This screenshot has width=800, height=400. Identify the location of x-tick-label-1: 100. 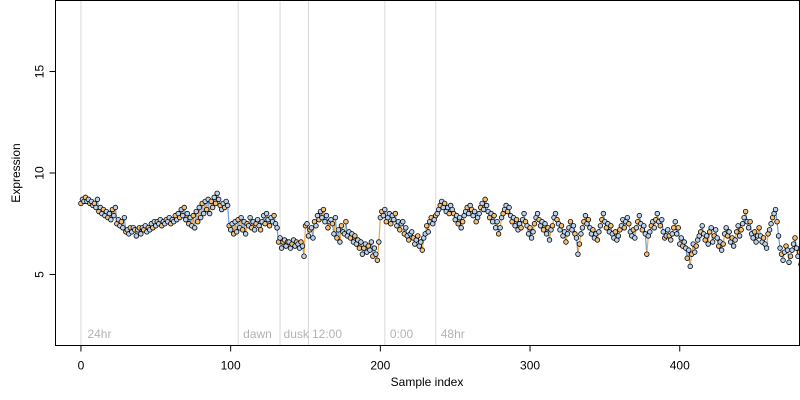
(231, 366).